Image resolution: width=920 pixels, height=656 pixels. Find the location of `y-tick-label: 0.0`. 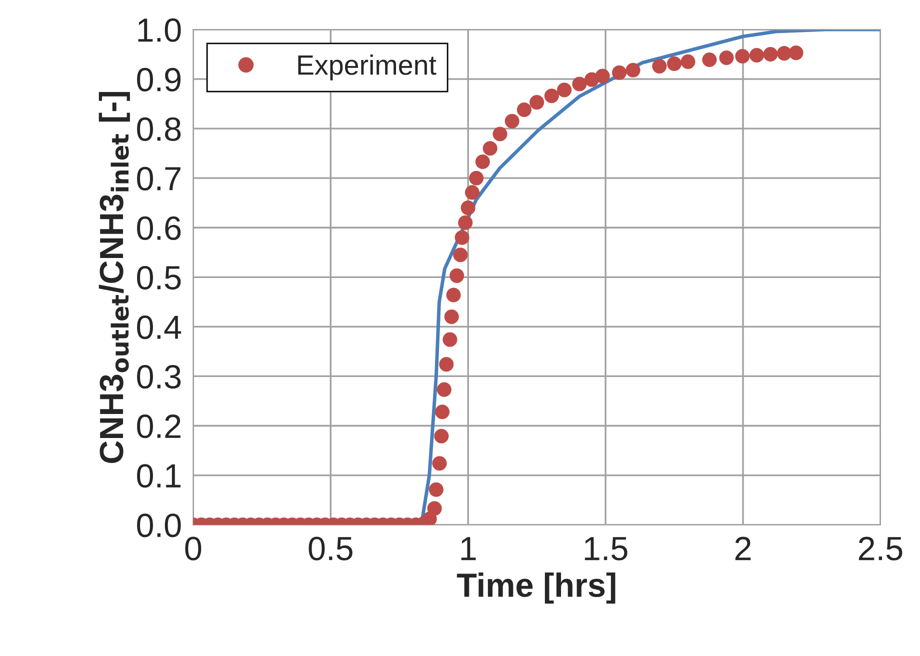

y-tick-label: 0.0 is located at coordinates (159, 526).